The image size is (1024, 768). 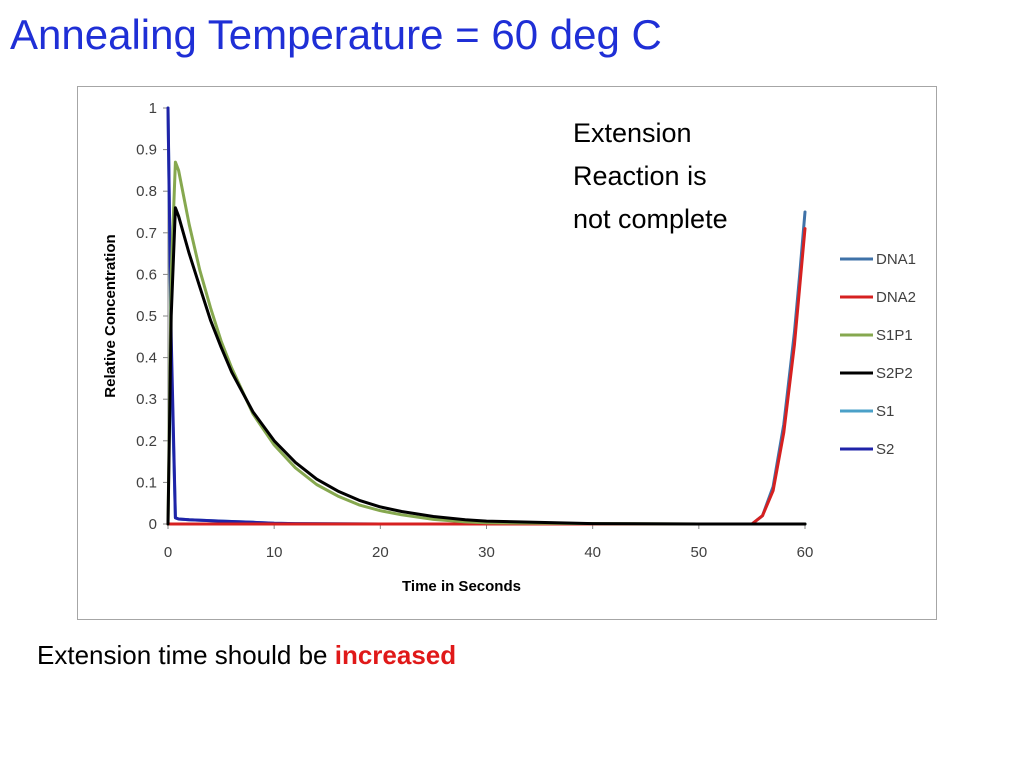 I want to click on footer-emphasis: increased, so click(x=395, y=655).